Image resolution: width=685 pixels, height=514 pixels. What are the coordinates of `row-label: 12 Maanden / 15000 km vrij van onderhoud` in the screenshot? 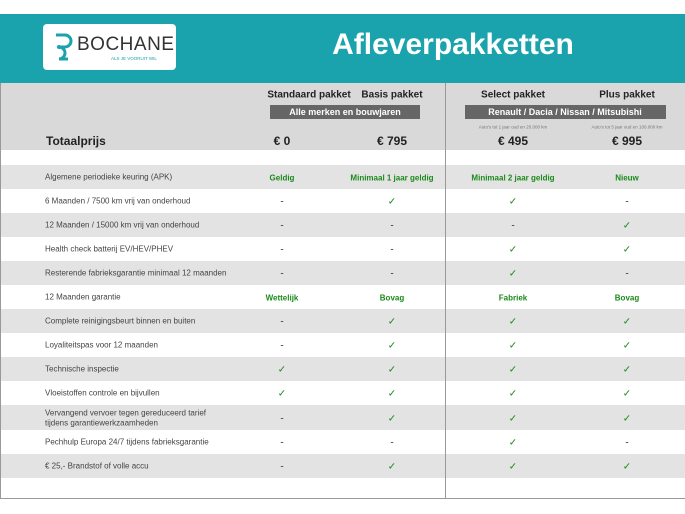 It's located at (122, 225).